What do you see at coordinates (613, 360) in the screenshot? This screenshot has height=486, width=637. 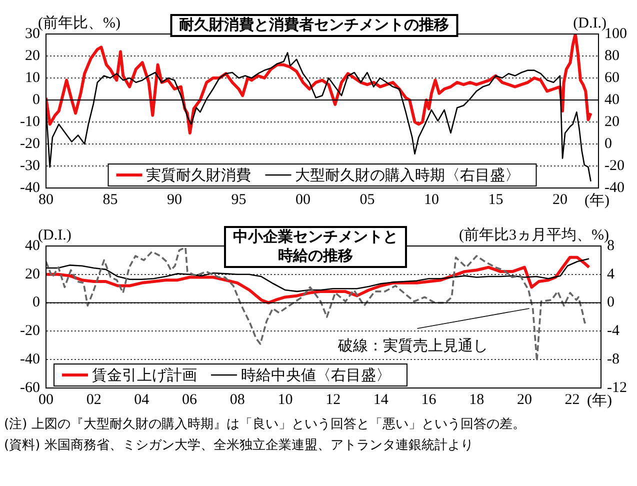 I see `y2-tick-label: -8` at bounding box center [613, 360].